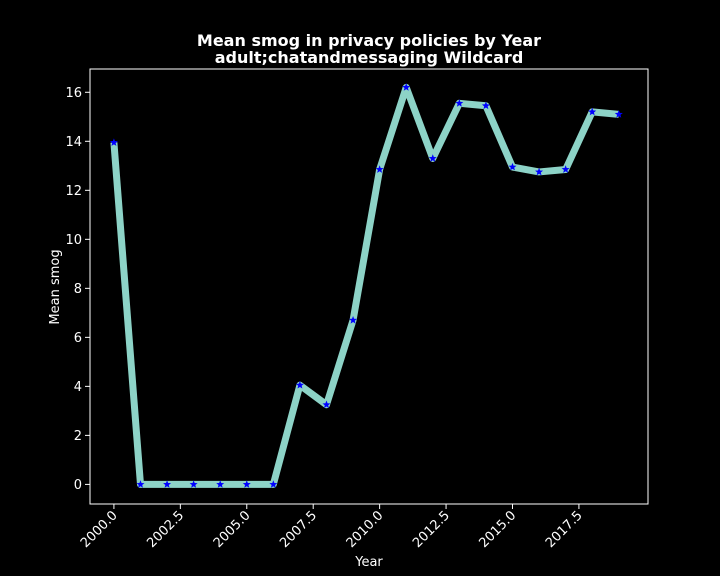 The height and width of the screenshot is (576, 720). What do you see at coordinates (431, 529) in the screenshot?
I see `x-tick-label: 2012.5` at bounding box center [431, 529].